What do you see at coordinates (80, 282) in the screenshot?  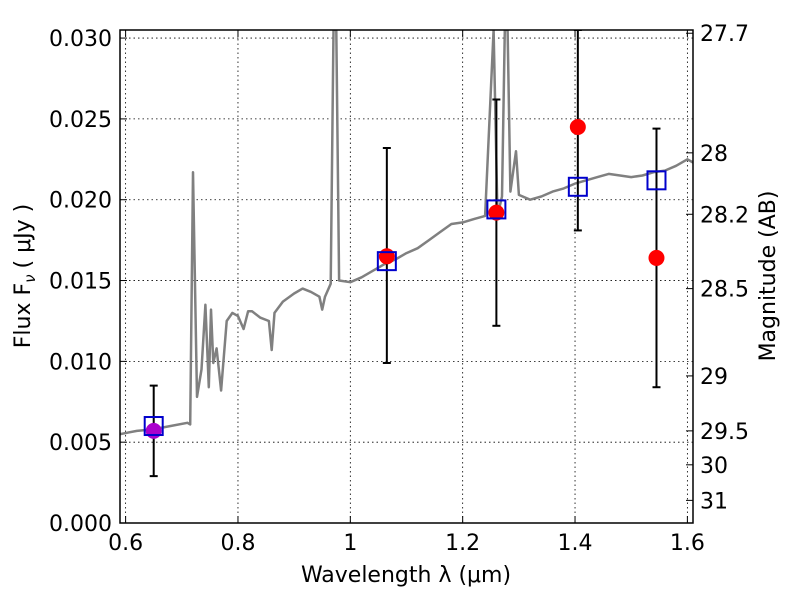 I see `y-tick-label: 0.015` at bounding box center [80, 282].